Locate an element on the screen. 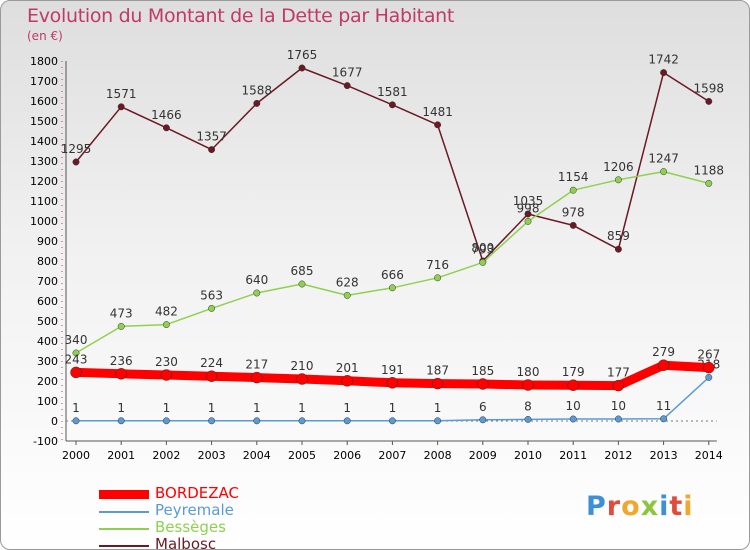  data-label-besseges: 340 is located at coordinates (76, 340).